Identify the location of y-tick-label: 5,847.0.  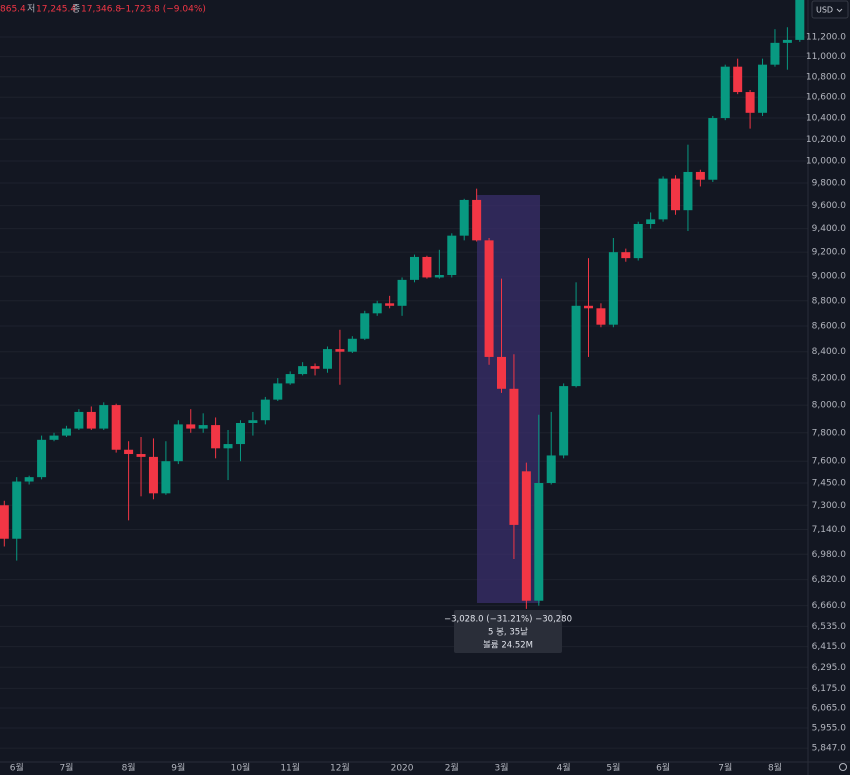
(829, 749).